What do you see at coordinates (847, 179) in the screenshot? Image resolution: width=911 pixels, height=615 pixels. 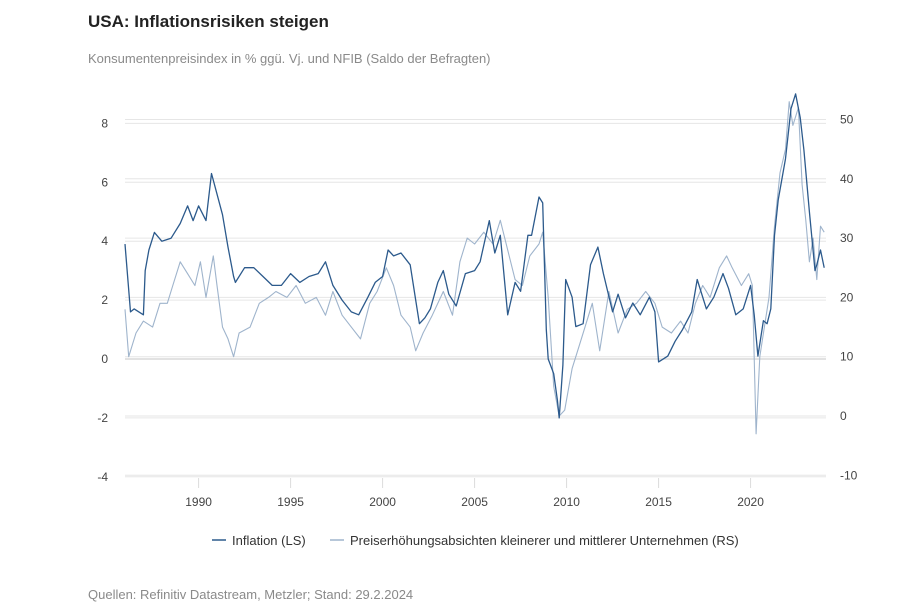 I see `y-right-tick-label: 40` at bounding box center [847, 179].